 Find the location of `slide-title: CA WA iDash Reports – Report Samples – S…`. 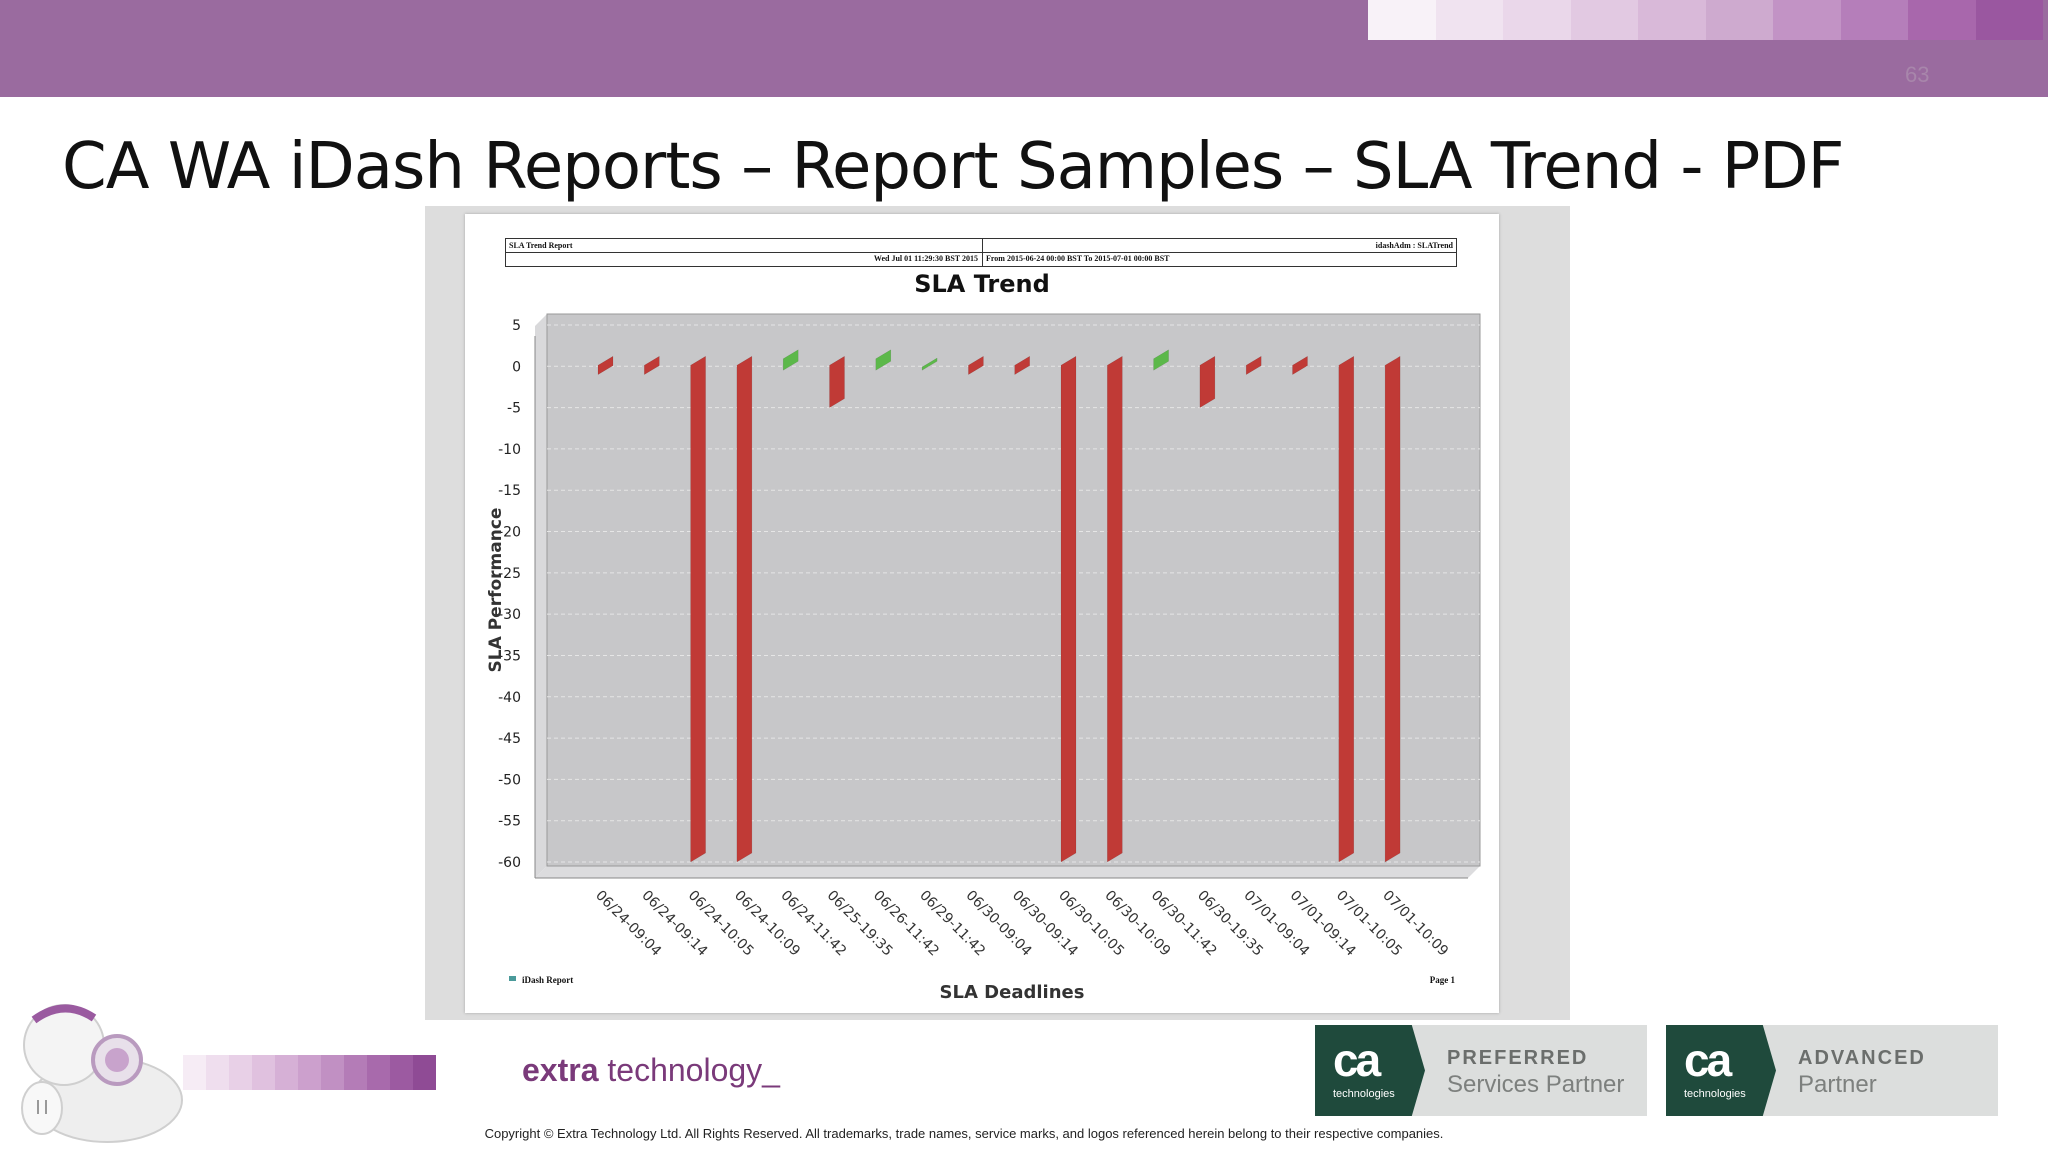

slide-title: CA WA iDash Reports – Report Samples – S… is located at coordinates (953, 167).